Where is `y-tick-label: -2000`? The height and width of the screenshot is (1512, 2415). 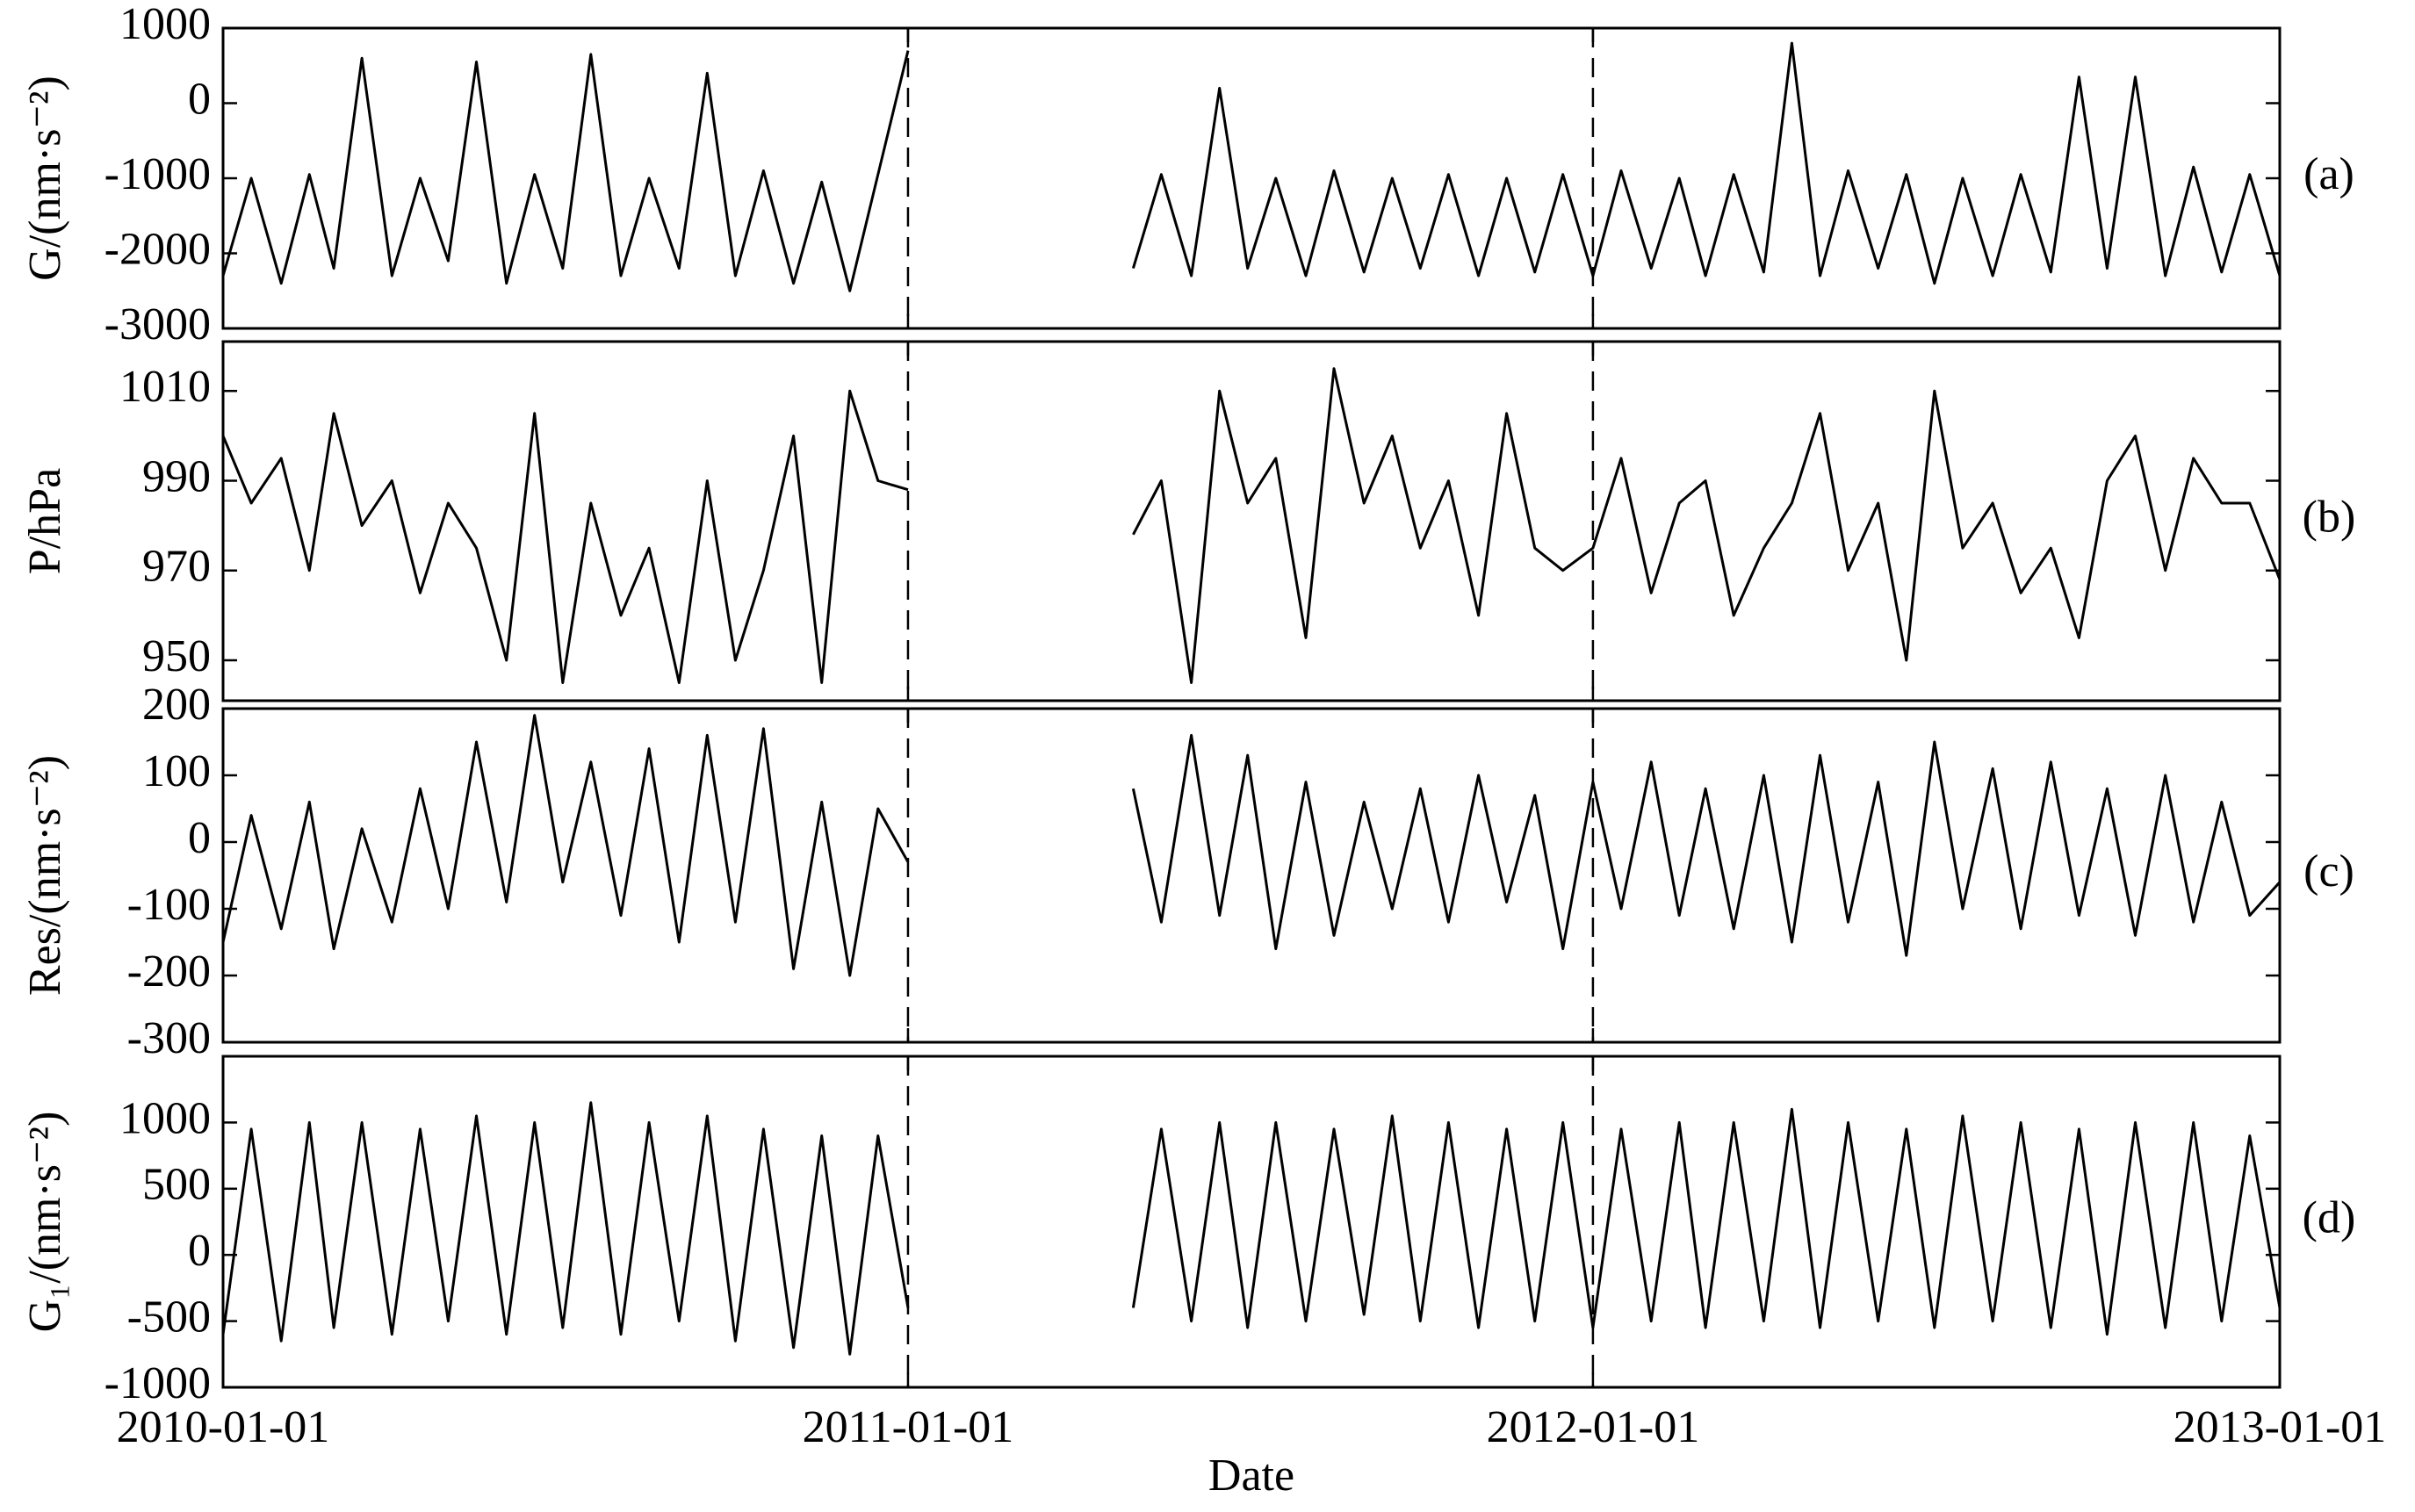 y-tick-label: -2000 is located at coordinates (158, 249).